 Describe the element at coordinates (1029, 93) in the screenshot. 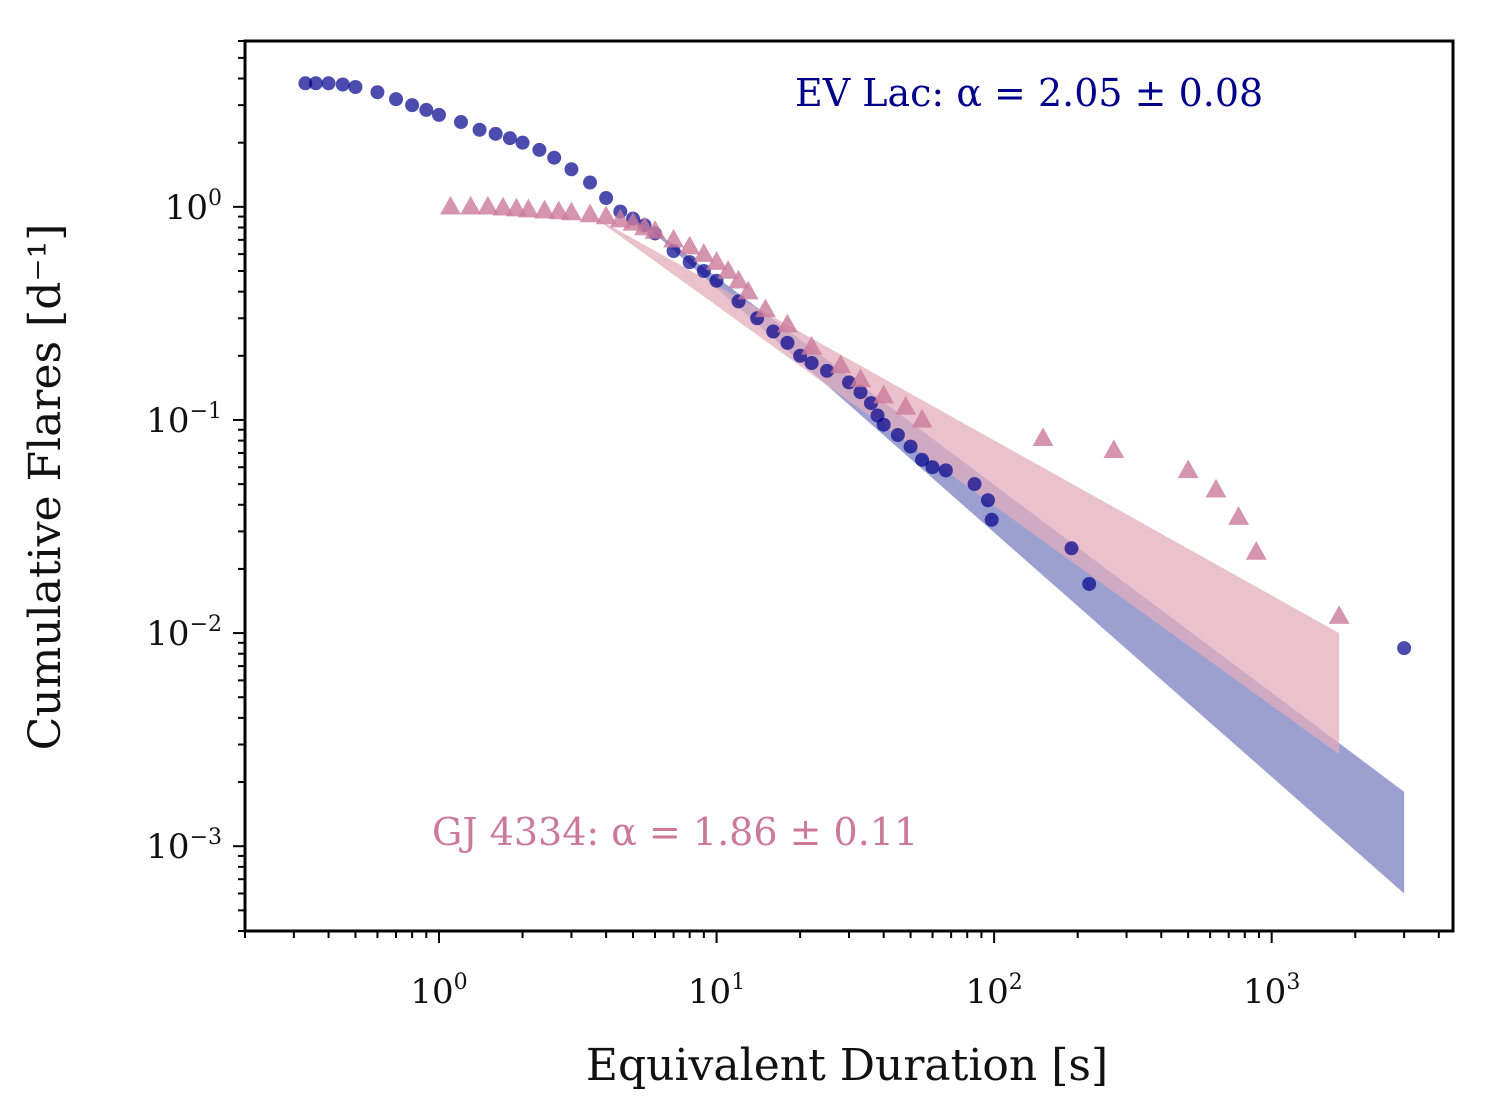

I see `ev-lac-label: EV Lac: α = 2.05 ± 0.08` at that location.